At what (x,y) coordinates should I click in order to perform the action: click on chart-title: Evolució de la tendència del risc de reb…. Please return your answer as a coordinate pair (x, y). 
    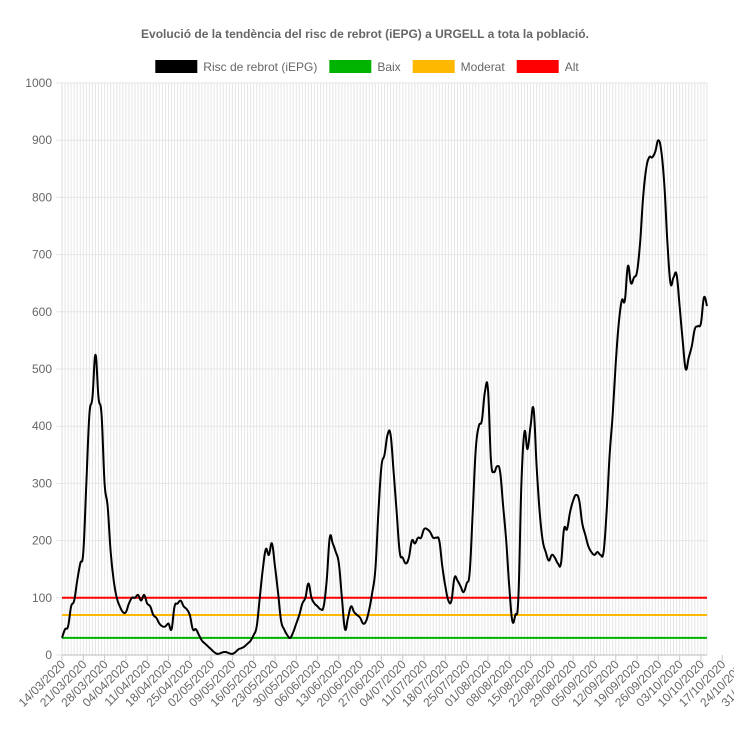
    Looking at the image, I should click on (365, 34).